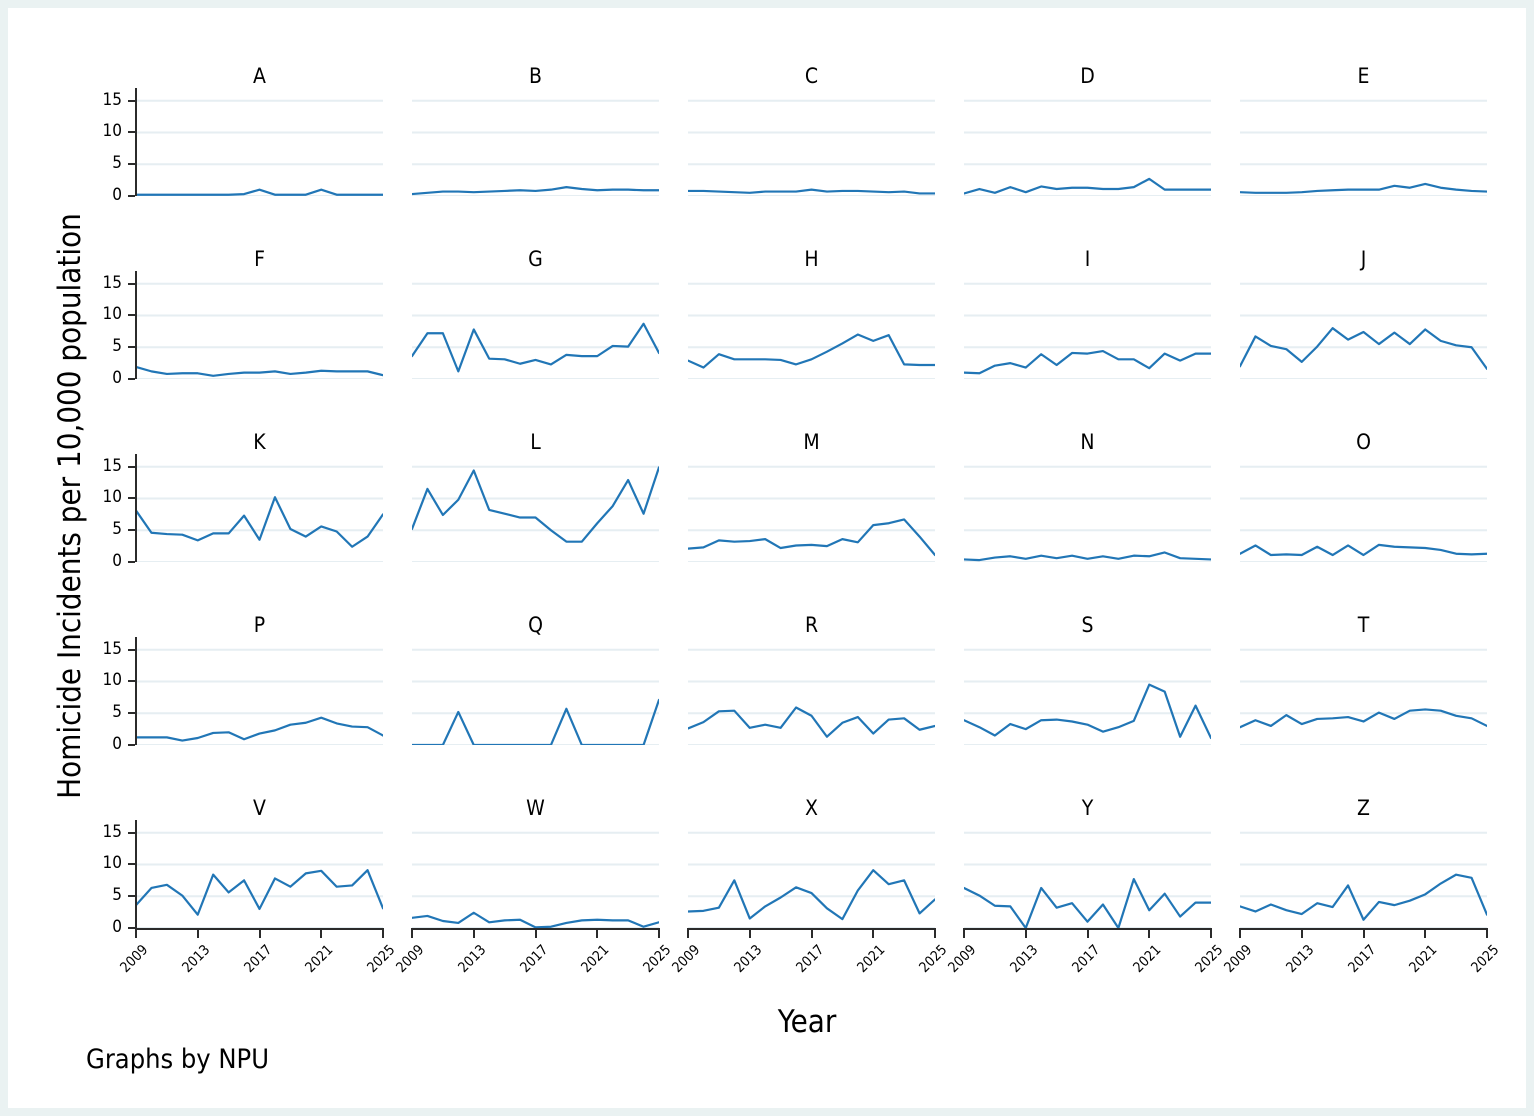 This screenshot has height=1116, width=1534. I want to click on x-axis-title: Year, so click(767, 1022).